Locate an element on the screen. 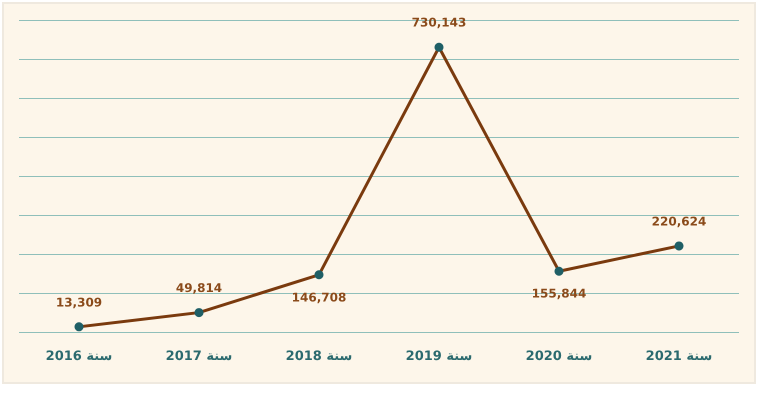 The image size is (758, 394). data-label: 49,814 is located at coordinates (199, 288).